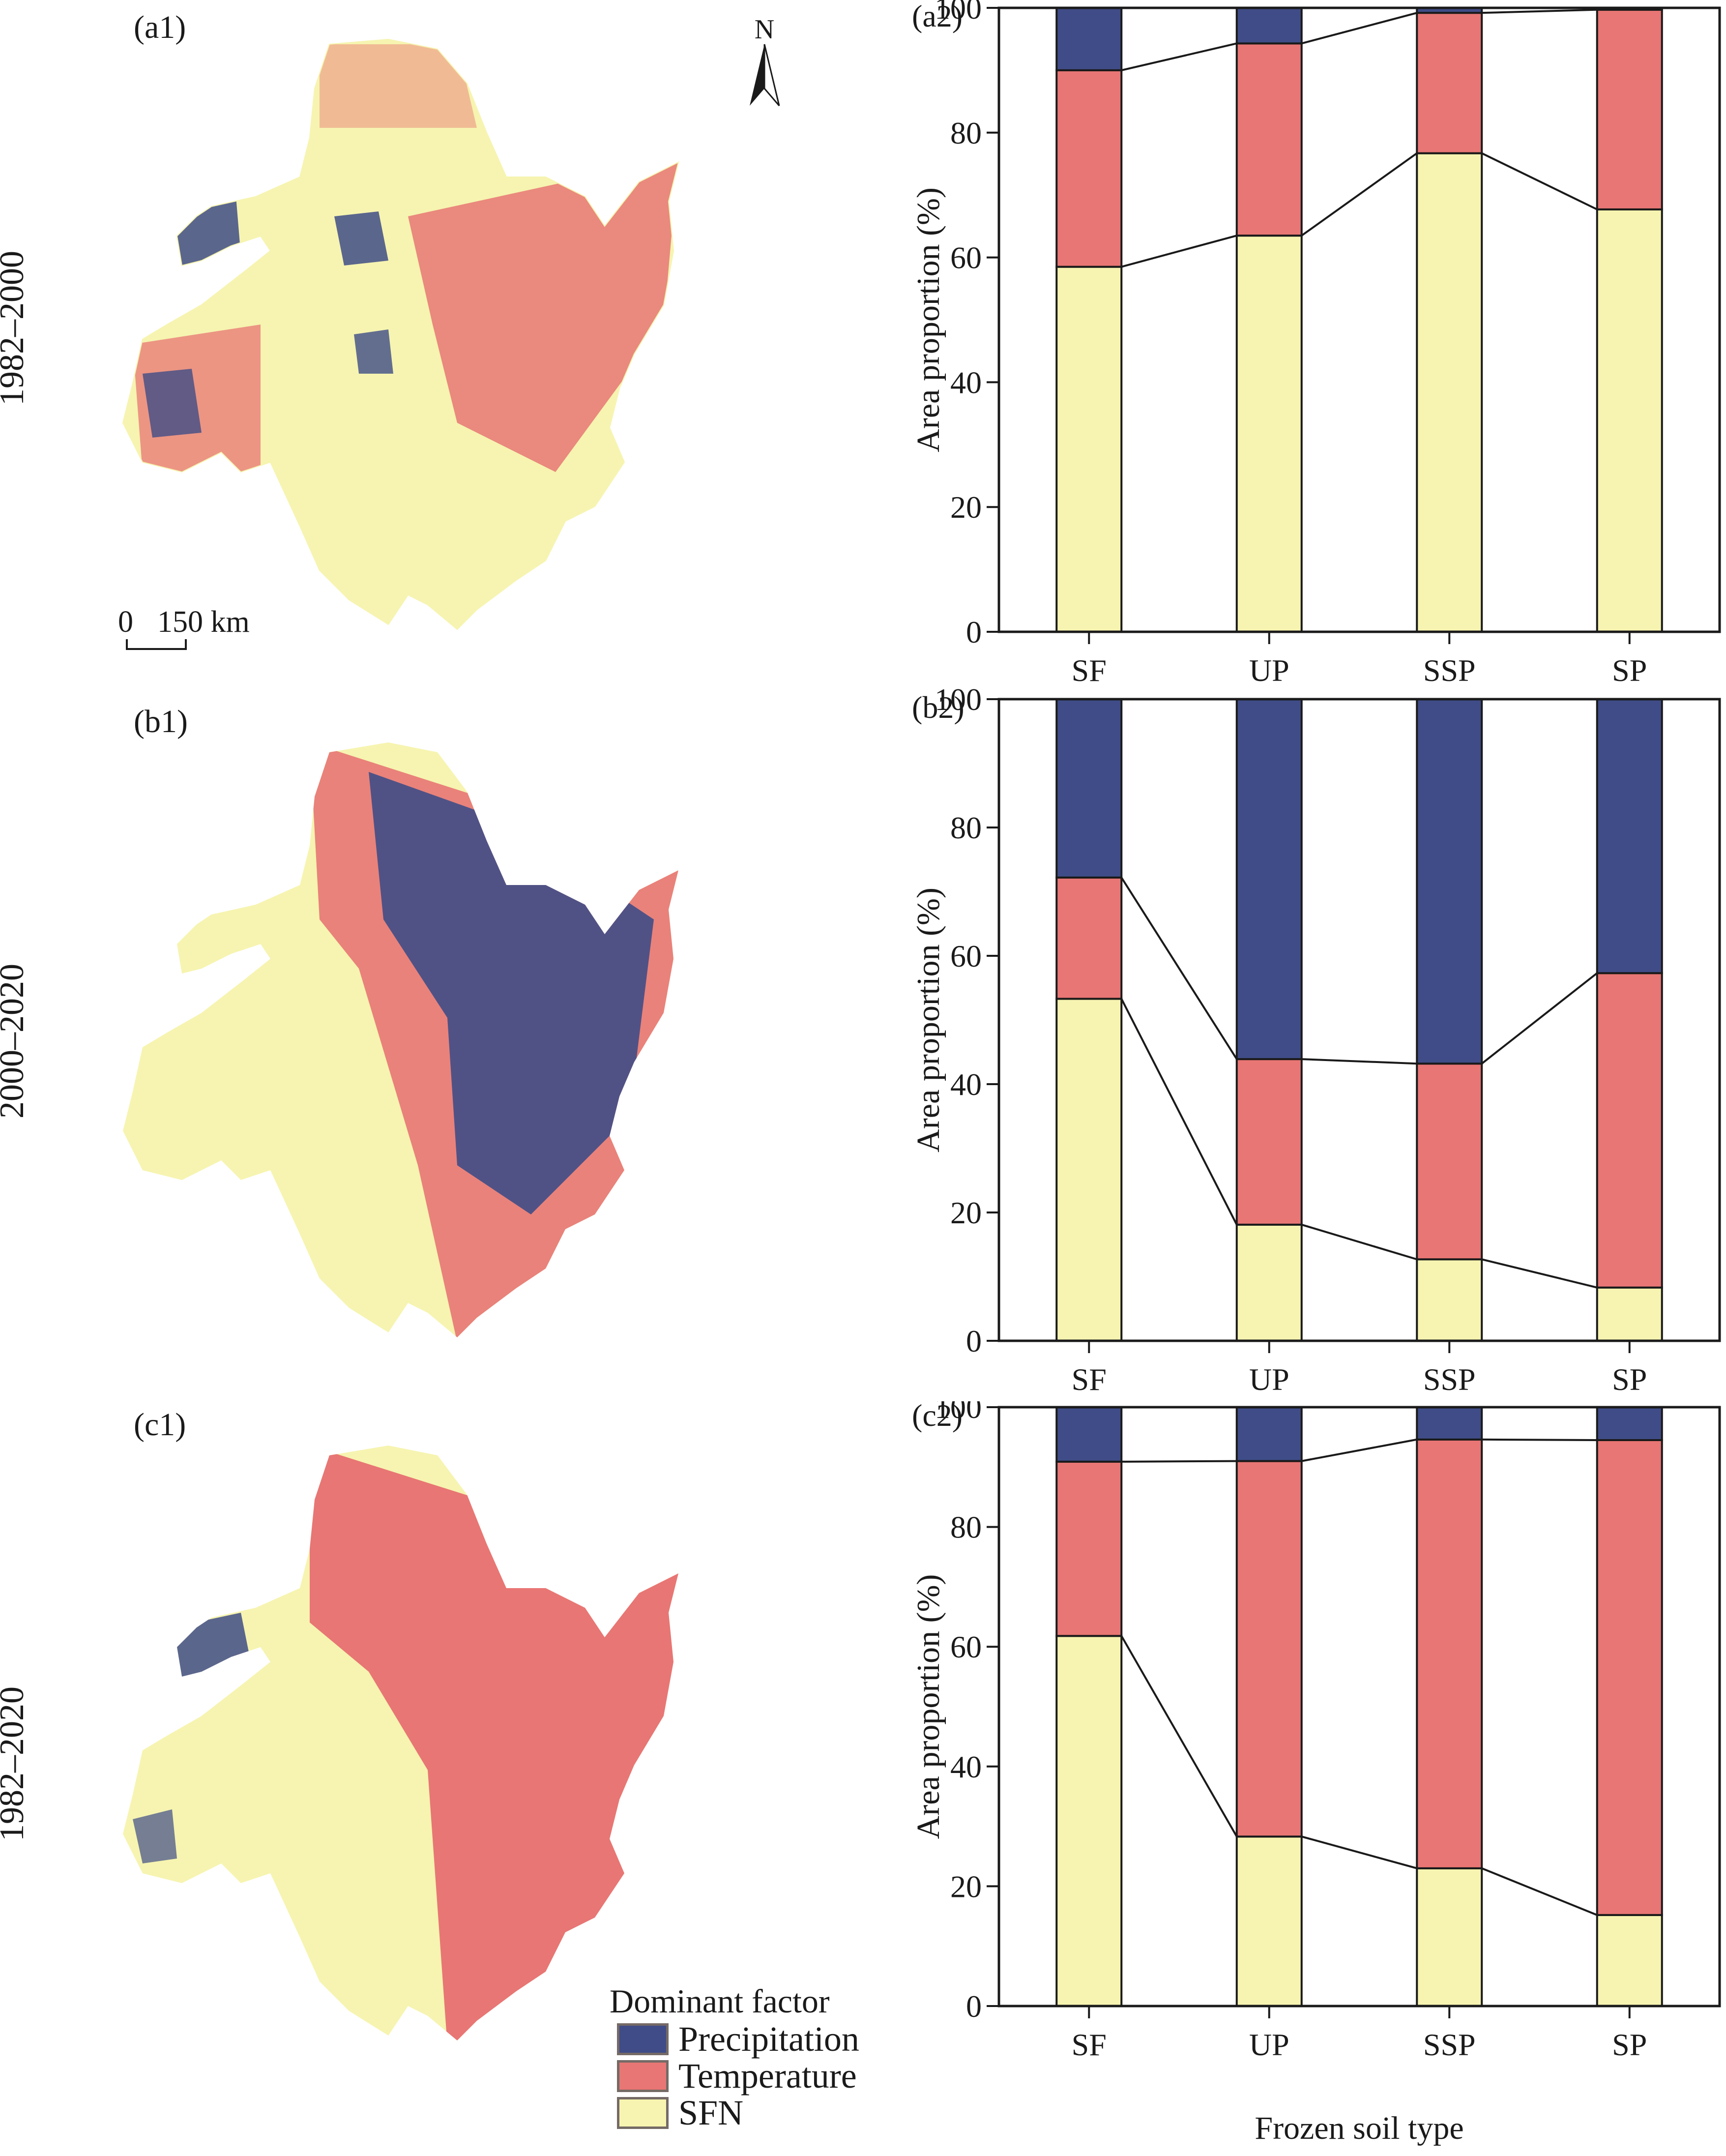  I want to click on chart-panel-label: (b2), so click(938, 708).